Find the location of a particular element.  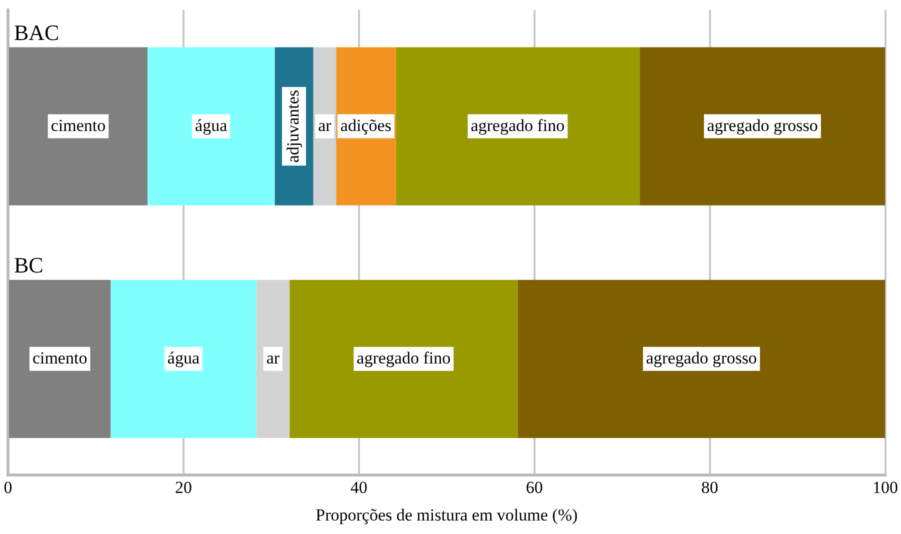

series-label: ar is located at coordinates (325, 125).